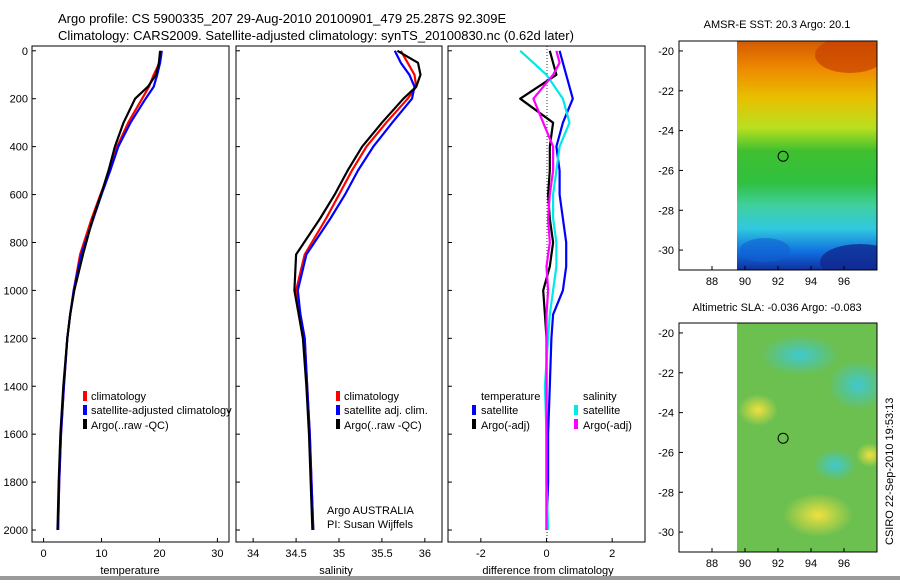 The height and width of the screenshot is (585, 900). What do you see at coordinates (19, 100) in the screenshot?
I see `y-tick-label: 200` at bounding box center [19, 100].